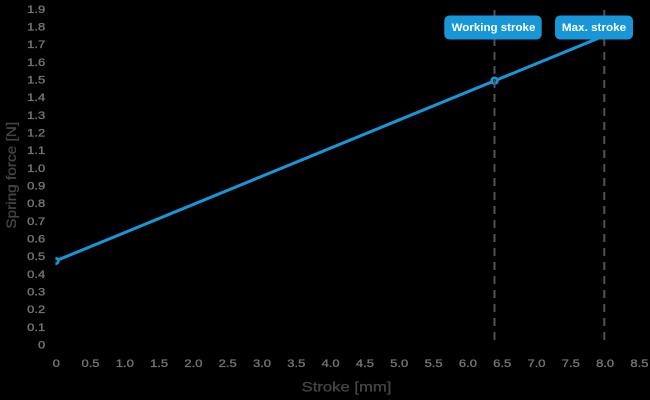 The width and height of the screenshot is (650, 400). What do you see at coordinates (331, 363) in the screenshot?
I see `svg-text: 4.0` at bounding box center [331, 363].